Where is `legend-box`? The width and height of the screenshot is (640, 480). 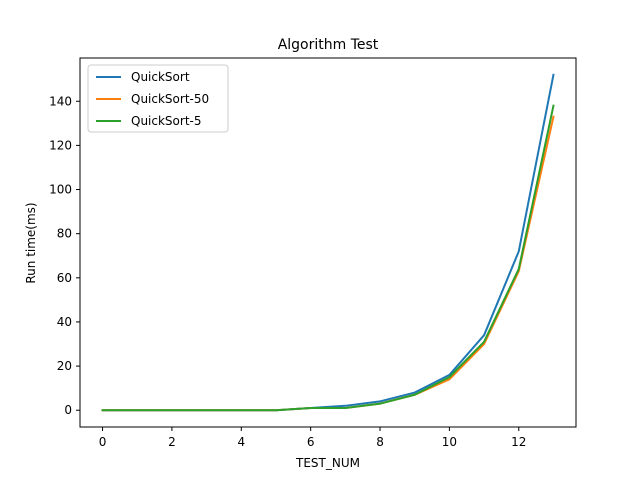
legend-box is located at coordinates (158, 98).